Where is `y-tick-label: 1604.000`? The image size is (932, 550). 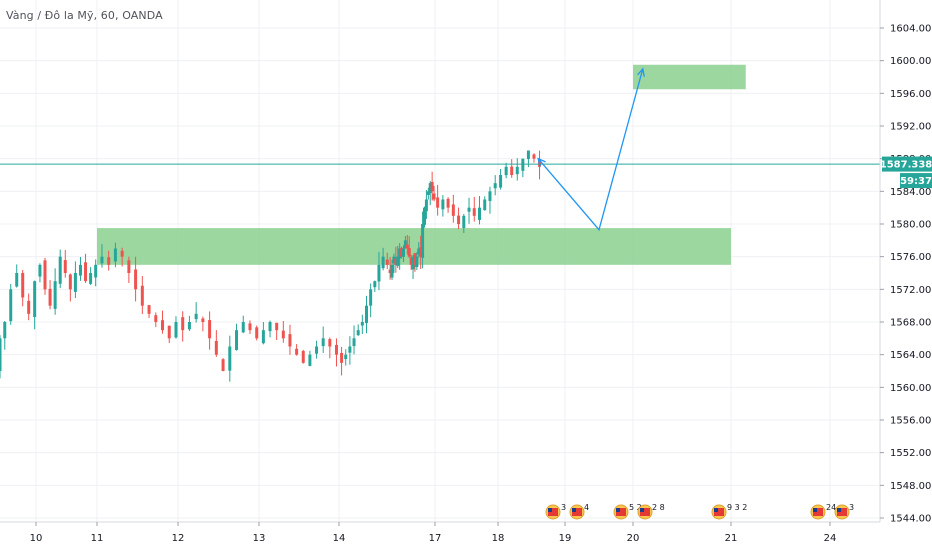
y-tick-label: 1604.000 is located at coordinates (911, 29).